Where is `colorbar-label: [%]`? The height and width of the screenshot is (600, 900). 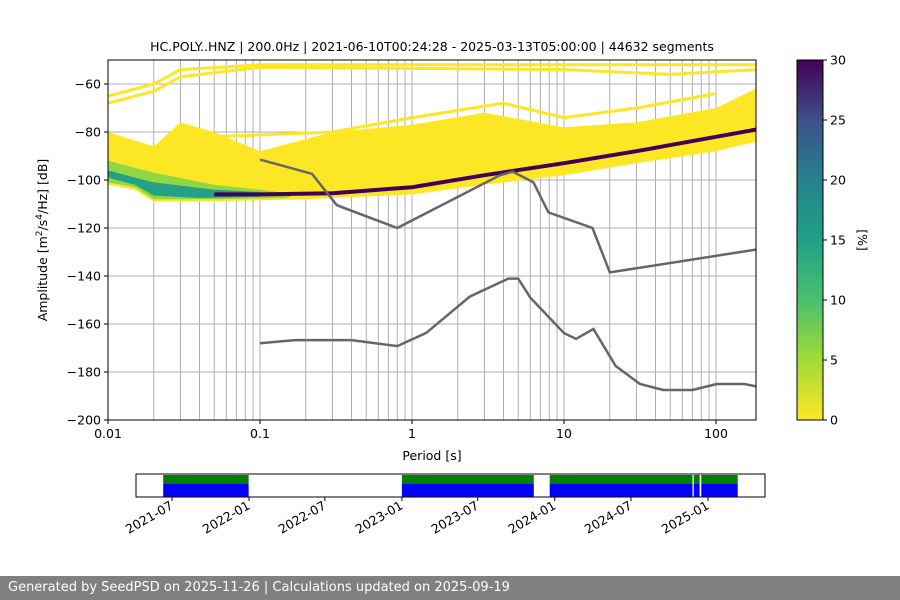 colorbar-label: [%] is located at coordinates (862, 240).